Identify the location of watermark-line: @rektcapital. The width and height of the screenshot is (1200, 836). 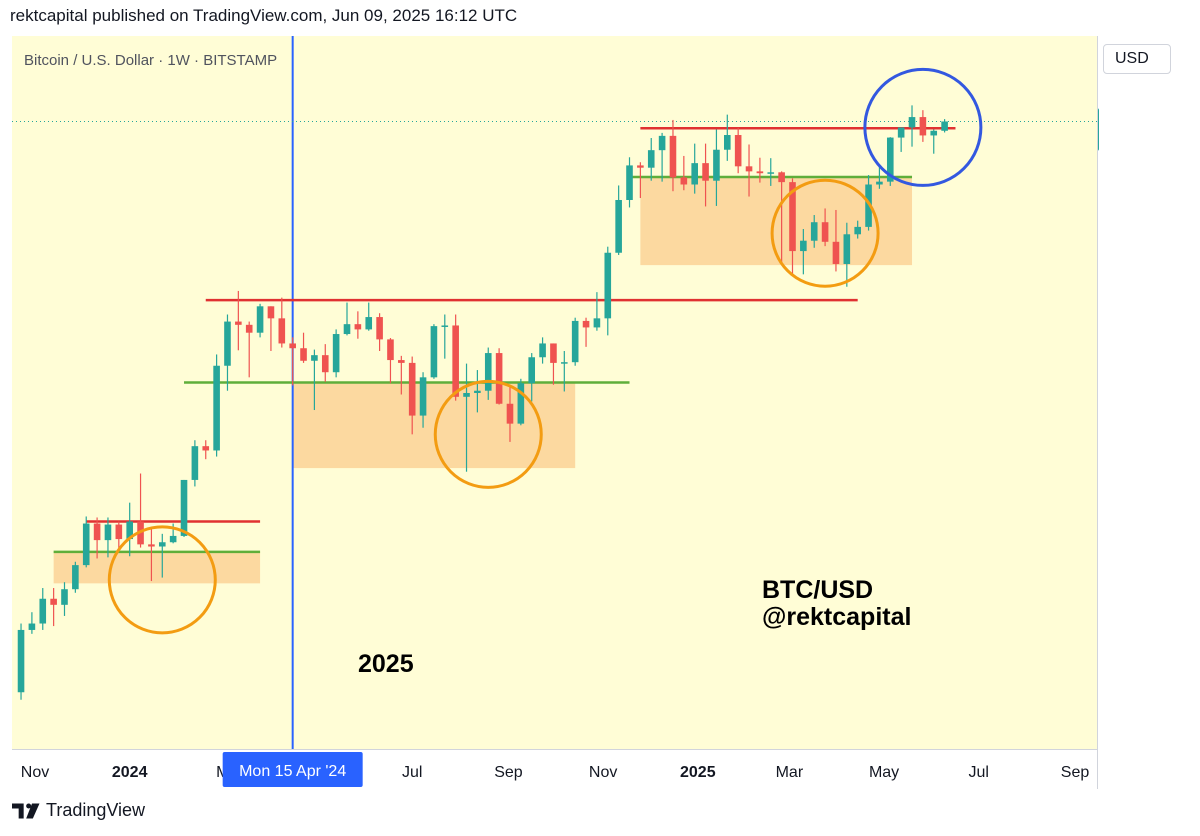
(836, 617).